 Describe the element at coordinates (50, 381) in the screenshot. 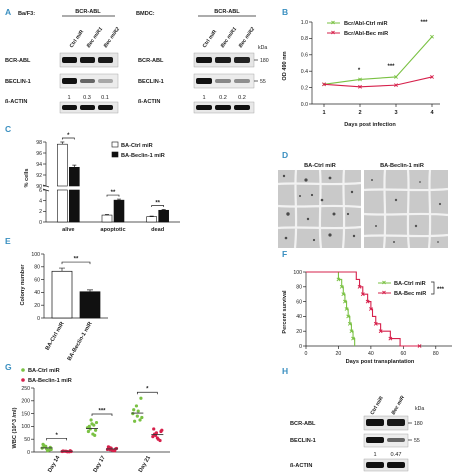

I see `legend-g-label-2: BA-Beclin-1 miR` at that location.